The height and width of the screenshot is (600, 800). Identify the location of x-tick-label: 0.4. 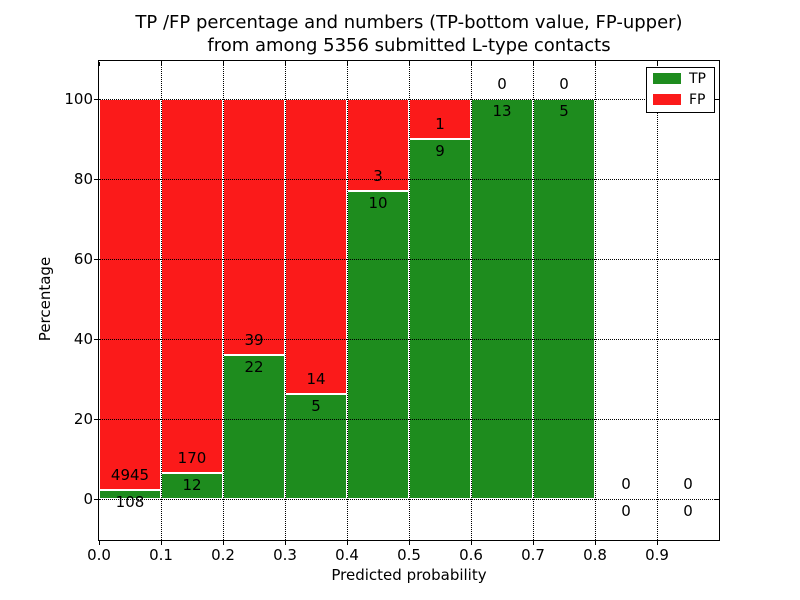
(347, 555).